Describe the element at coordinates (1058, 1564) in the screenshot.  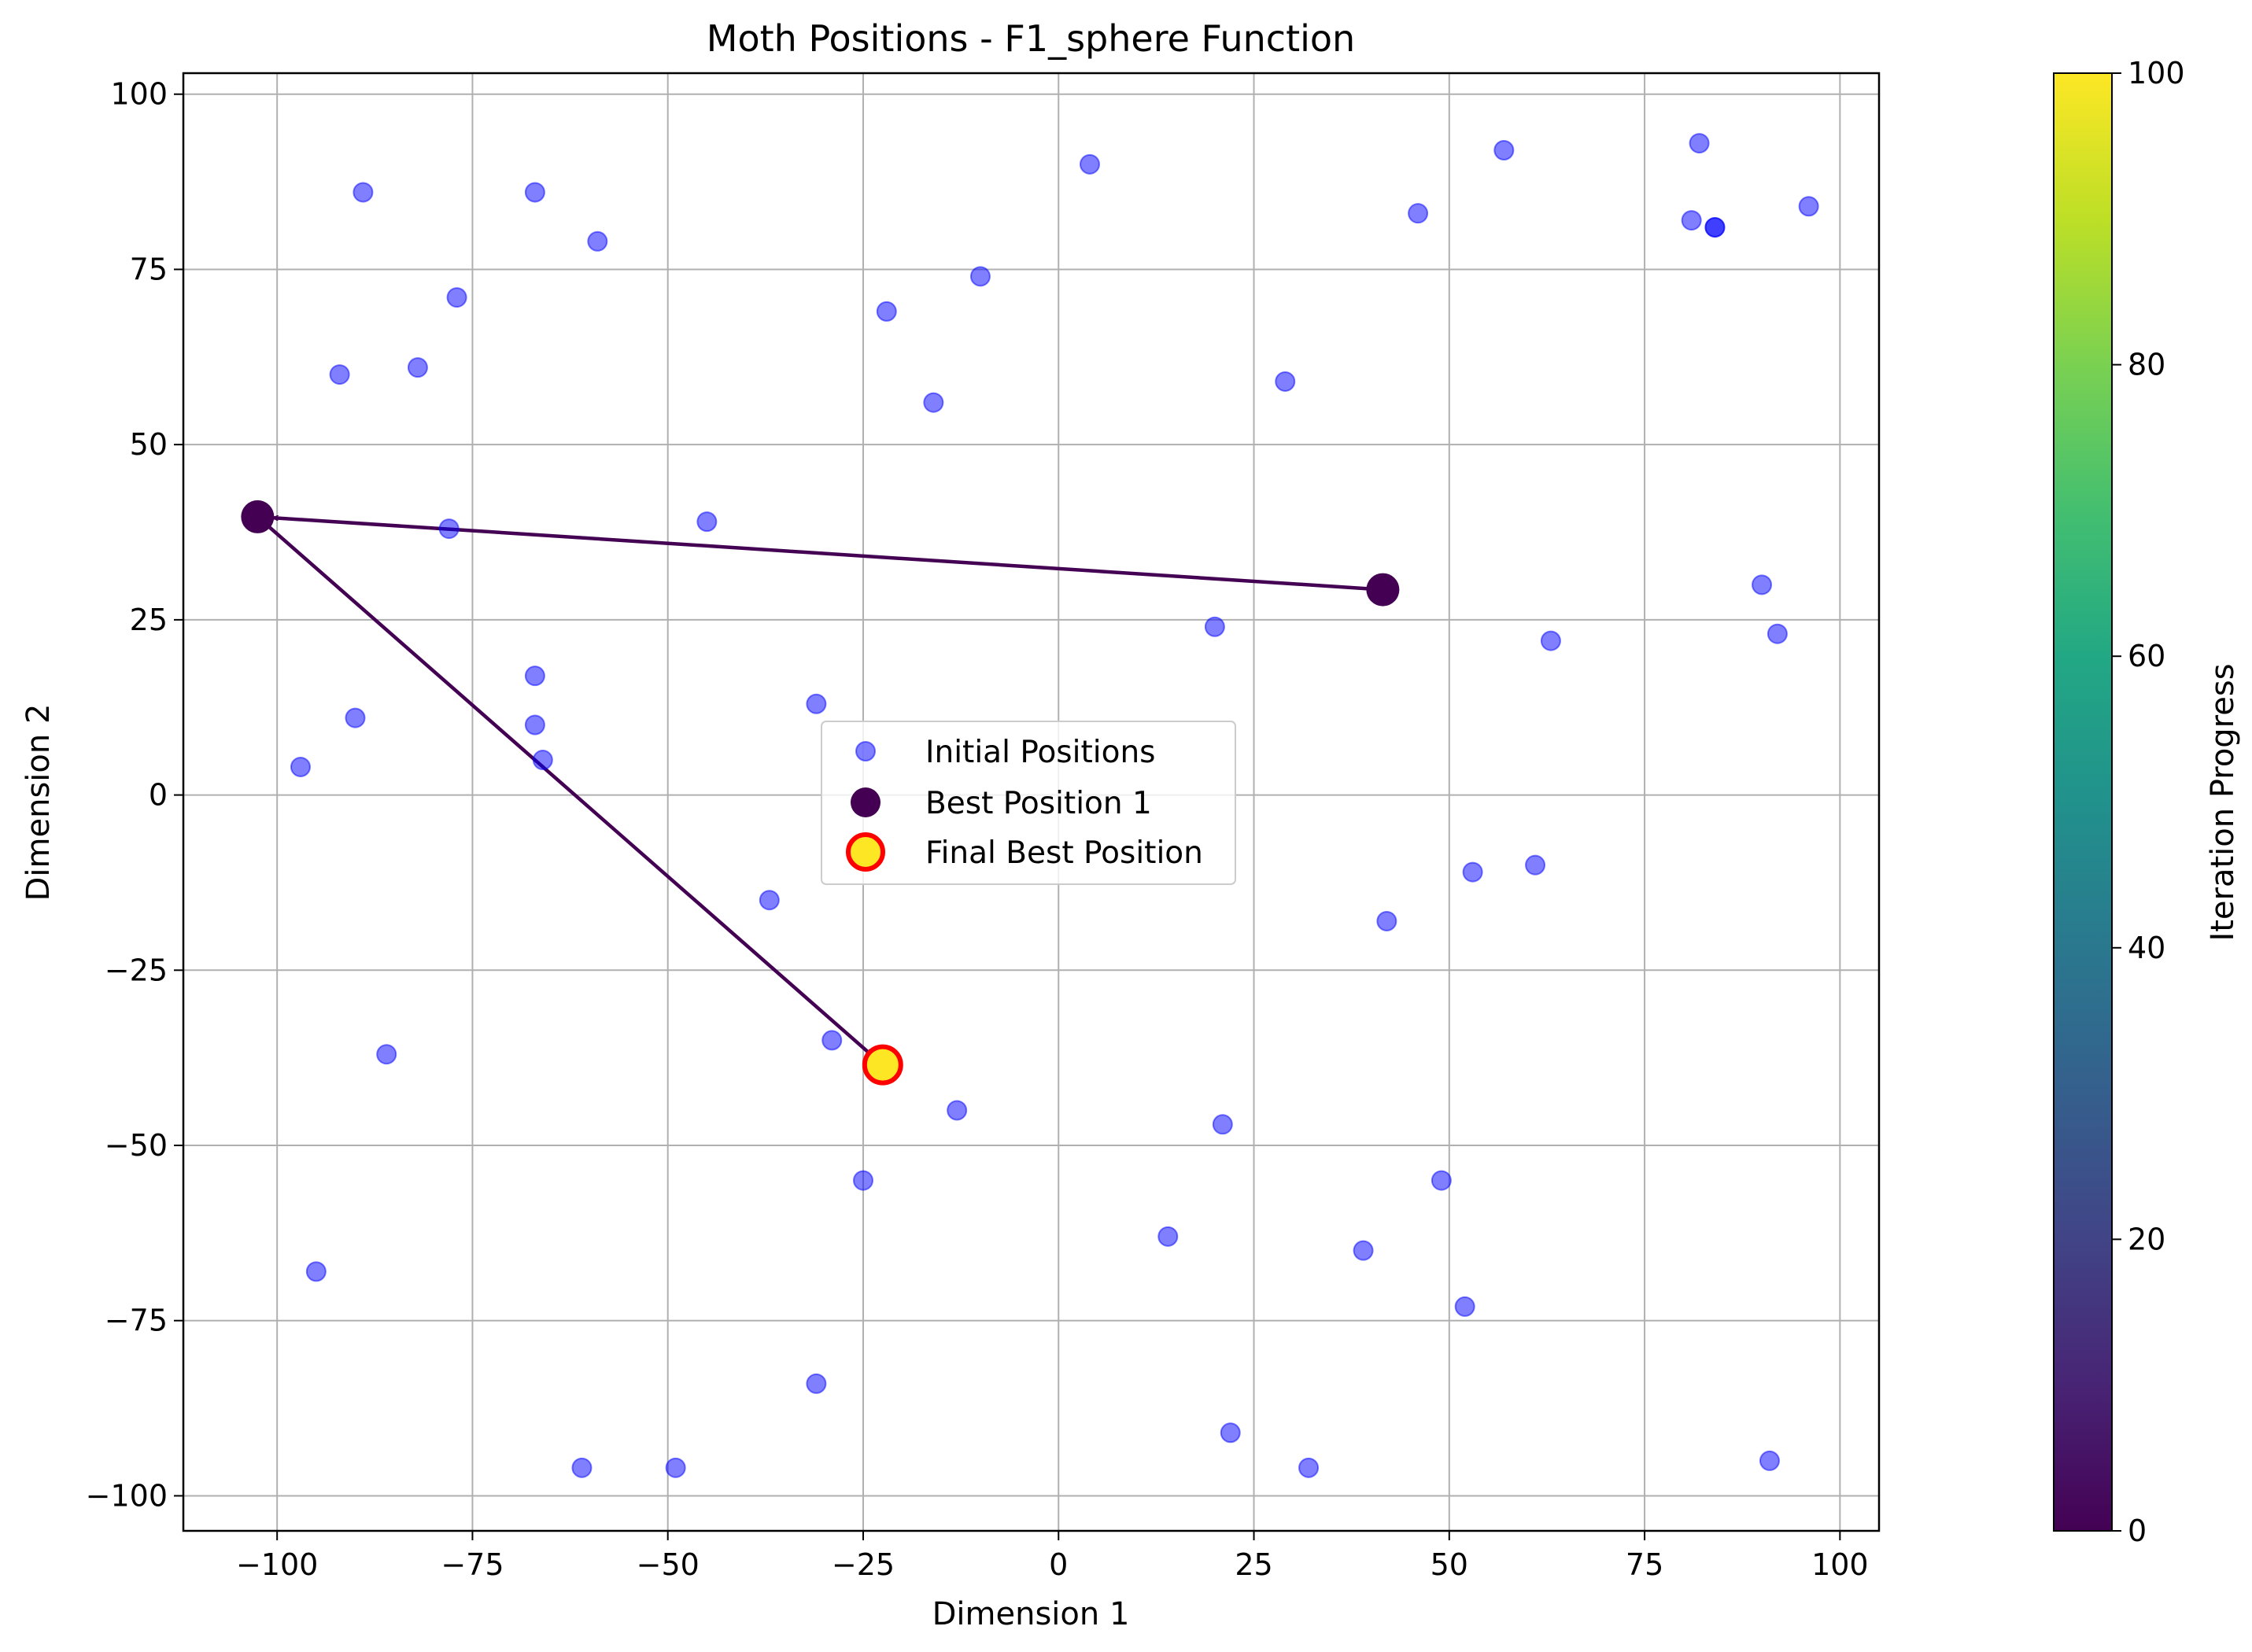
I see `x-tick-label: 0` at that location.